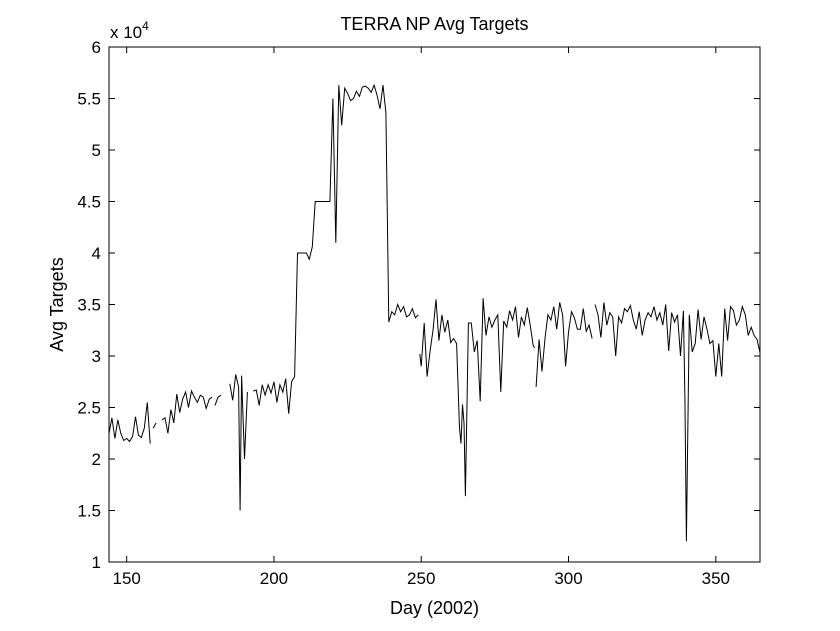  Describe the element at coordinates (434, 608) in the screenshot. I see `x-axis-label: Day (2002)` at that location.